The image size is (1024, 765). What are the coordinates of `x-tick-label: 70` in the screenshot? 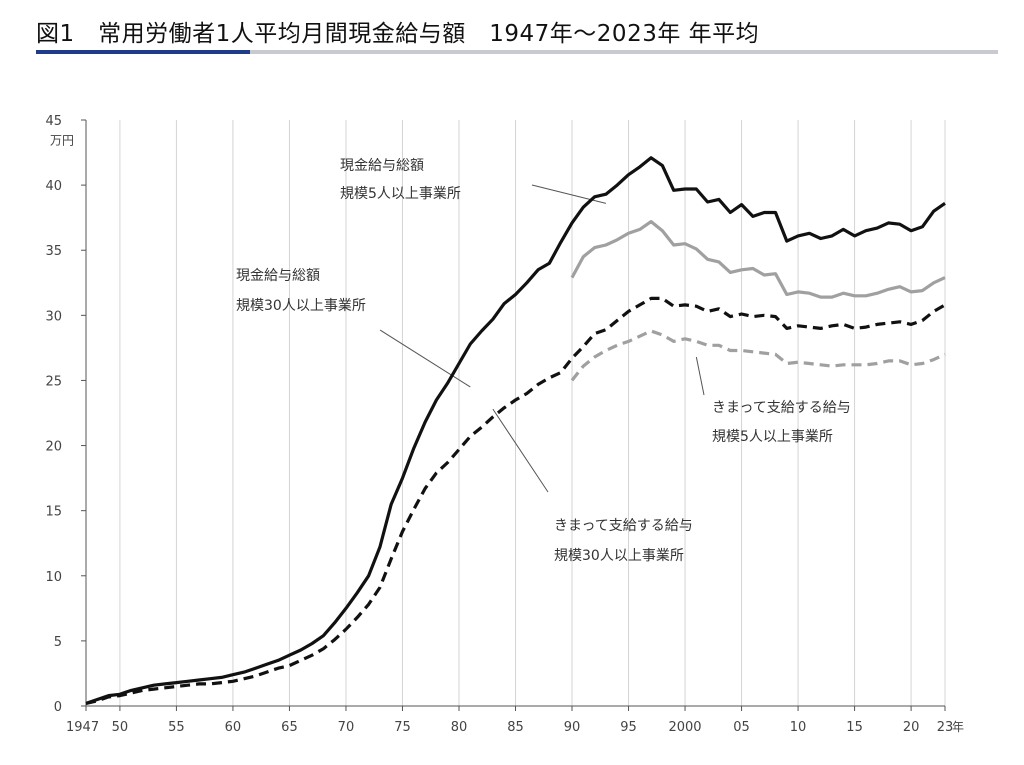 It's located at (346, 727).